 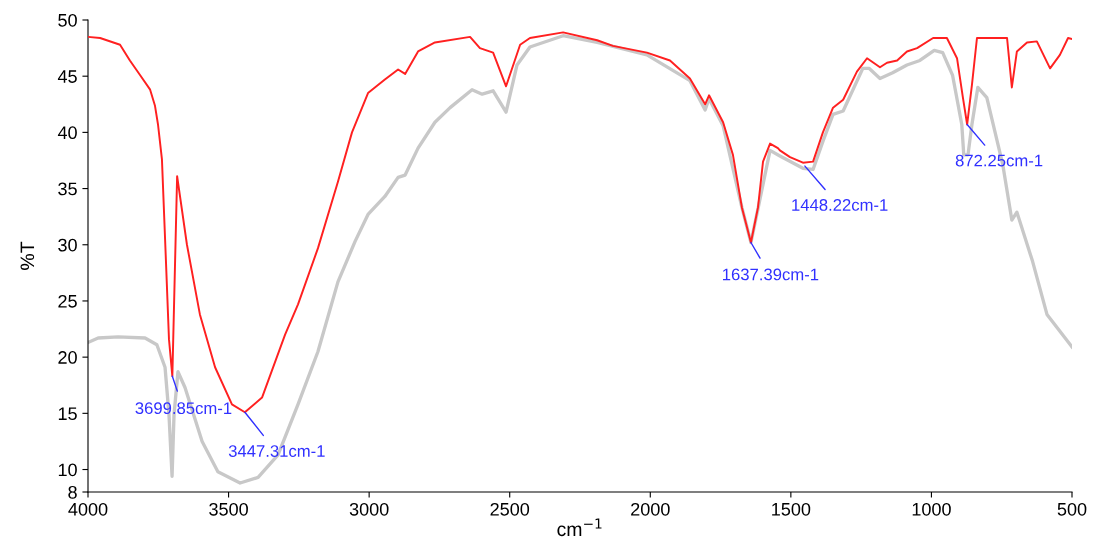 I want to click on y-tick-label: 35, so click(x=67, y=189).